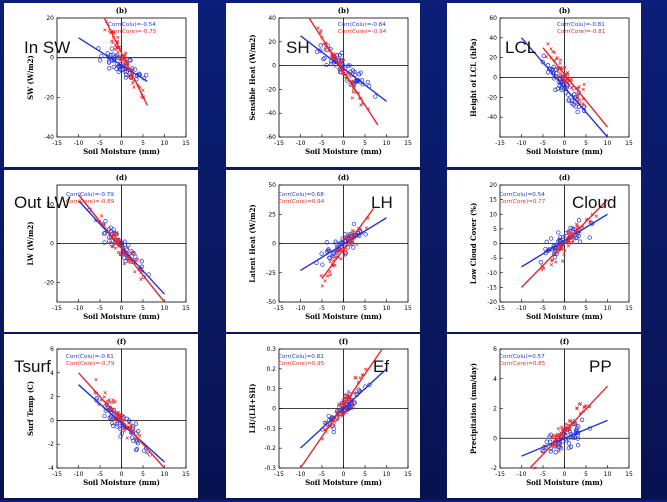 This screenshot has width=667, height=502. I want to click on y-tick-label: 50, so click(272, 185).